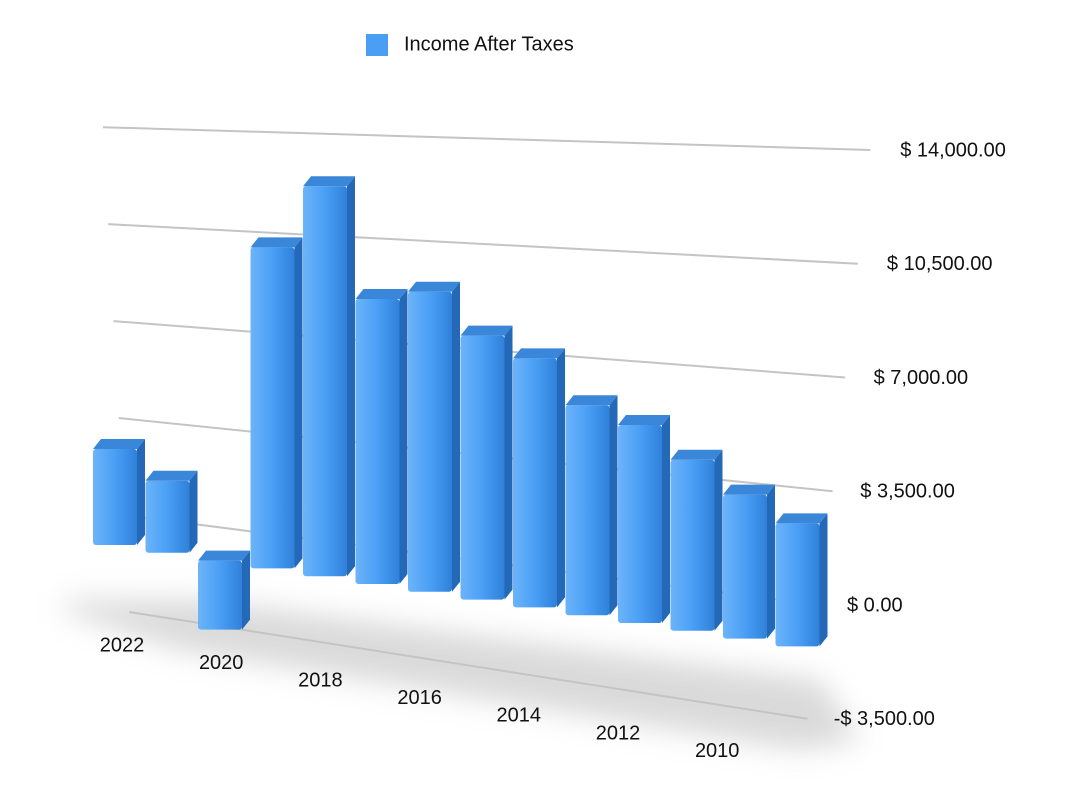 The height and width of the screenshot is (801, 1068). What do you see at coordinates (953, 150) in the screenshot?
I see `y-tick-label: $ 14,000.00` at bounding box center [953, 150].